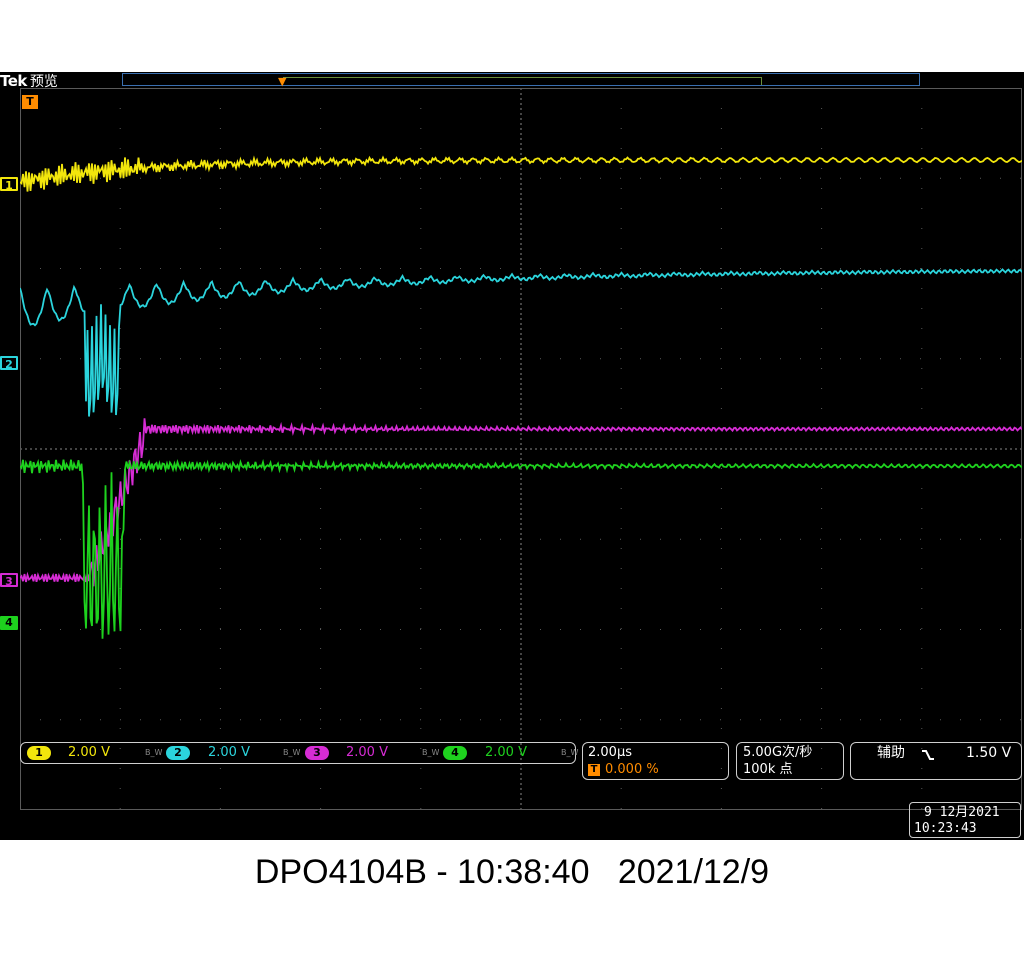 The height and width of the screenshot is (960, 1024). What do you see at coordinates (43, 82) in the screenshot?
I see `mode-label: 预览` at bounding box center [43, 82].